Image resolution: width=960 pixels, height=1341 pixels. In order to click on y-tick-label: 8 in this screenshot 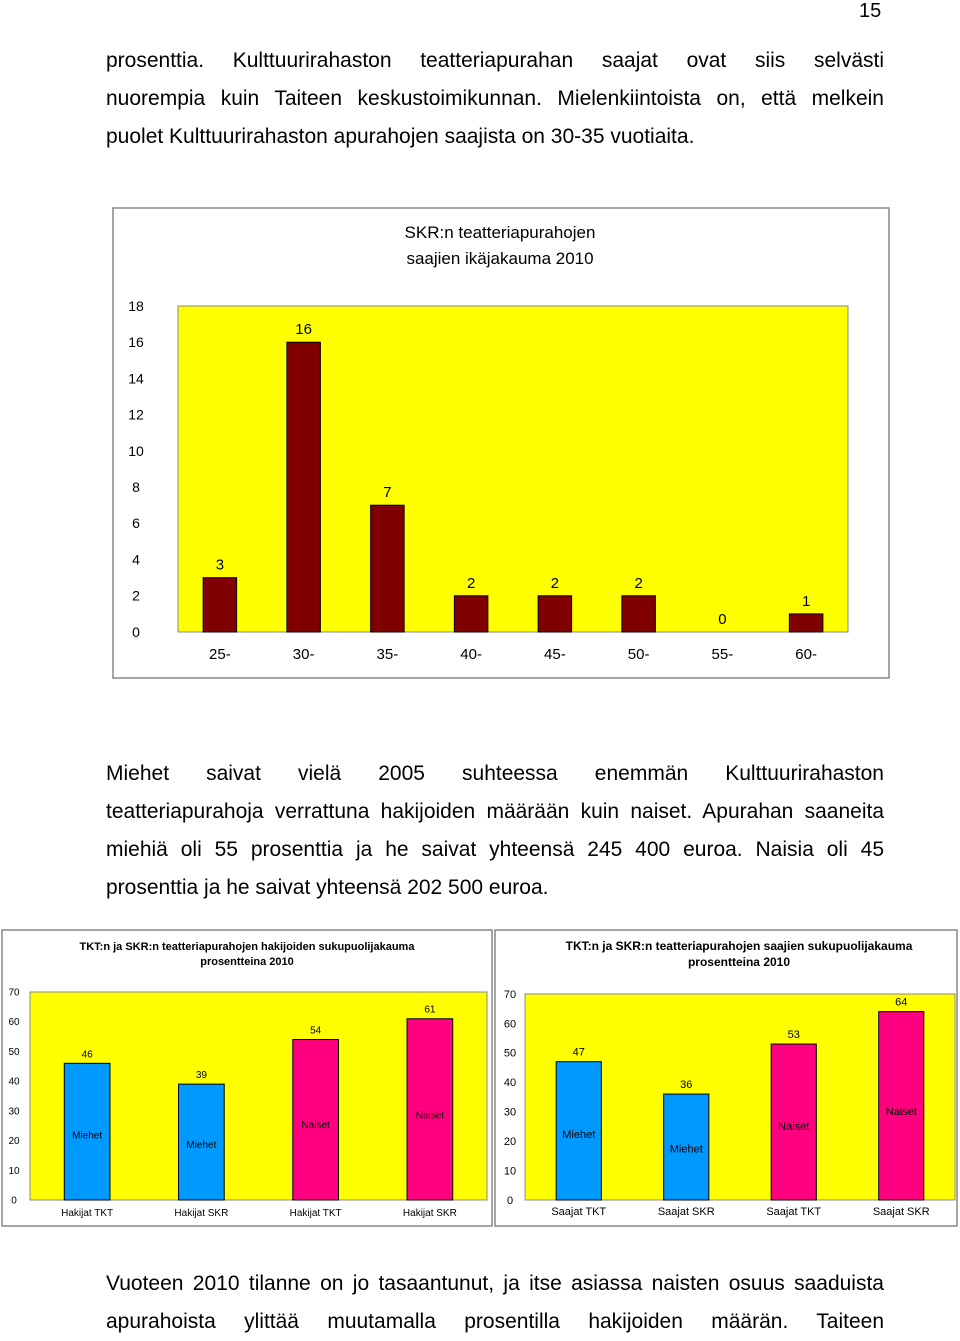, I will do `click(136, 487)`.